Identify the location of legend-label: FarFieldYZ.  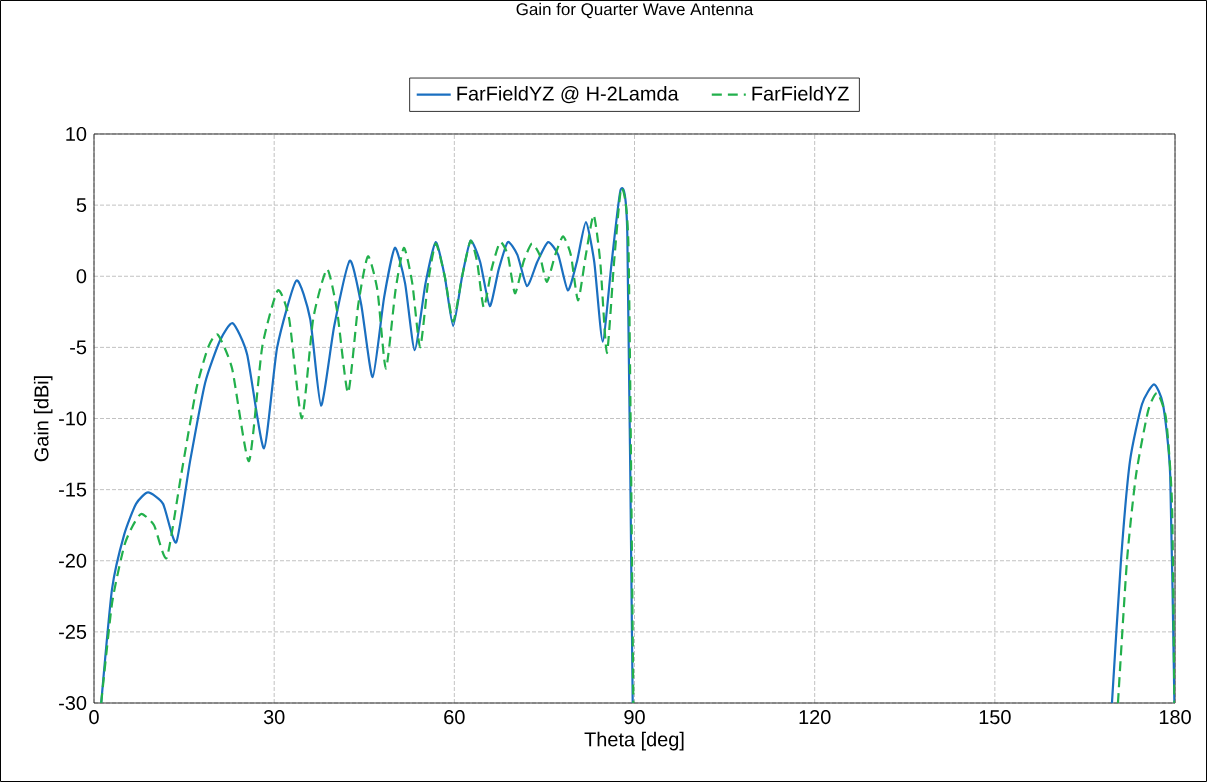
(800, 93).